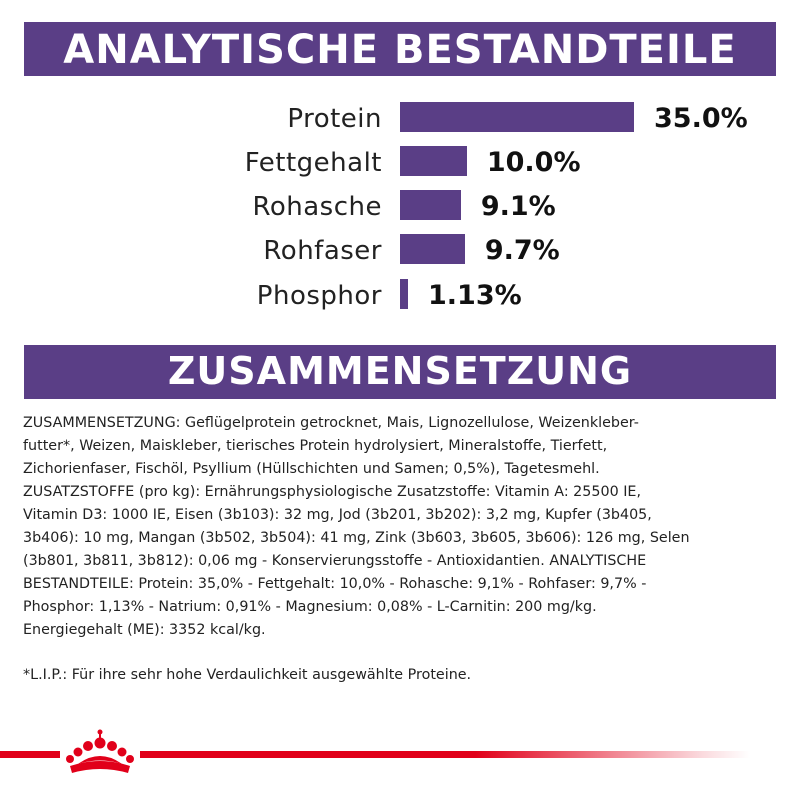 The image size is (800, 800). I want to click on crown-icon, so click(100, 751).